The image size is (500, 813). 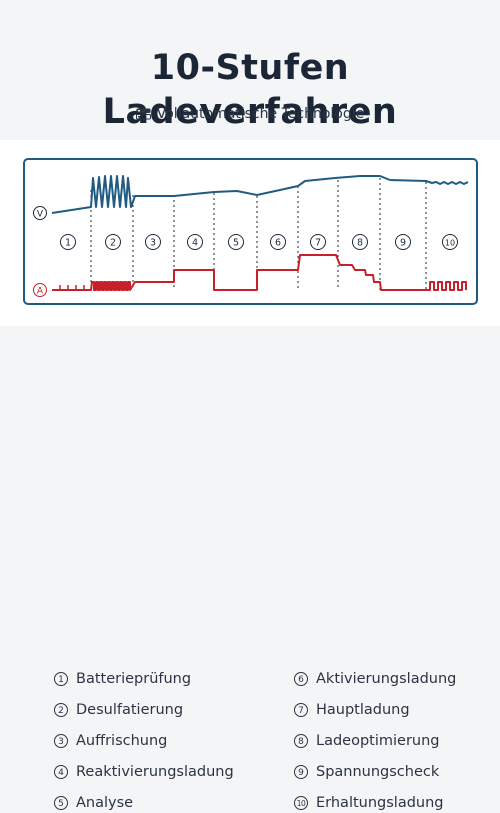 I want to click on stage-number-label: 4, so click(x=195, y=243).